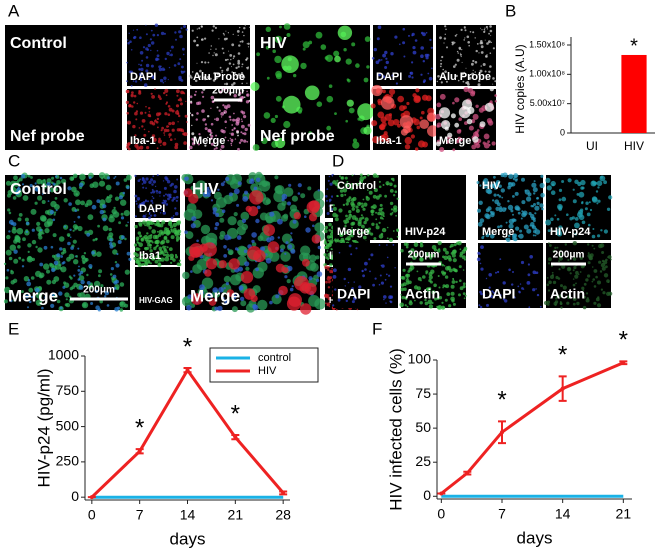 Image resolution: width=660 pixels, height=552 pixels. I want to click on y-tick-label: 50, so click(423, 427).